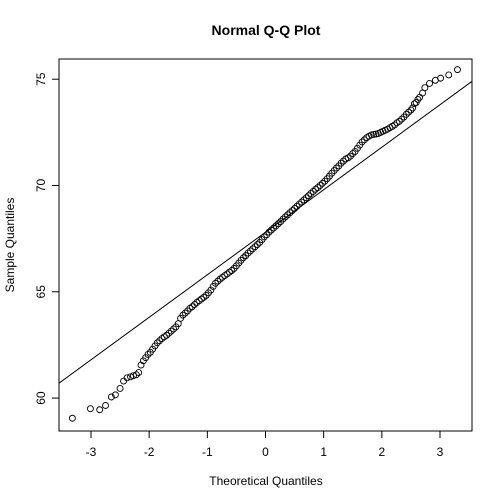  Describe the element at coordinates (266, 30) in the screenshot. I see `chart-title: Normal Q-Q Plot` at that location.